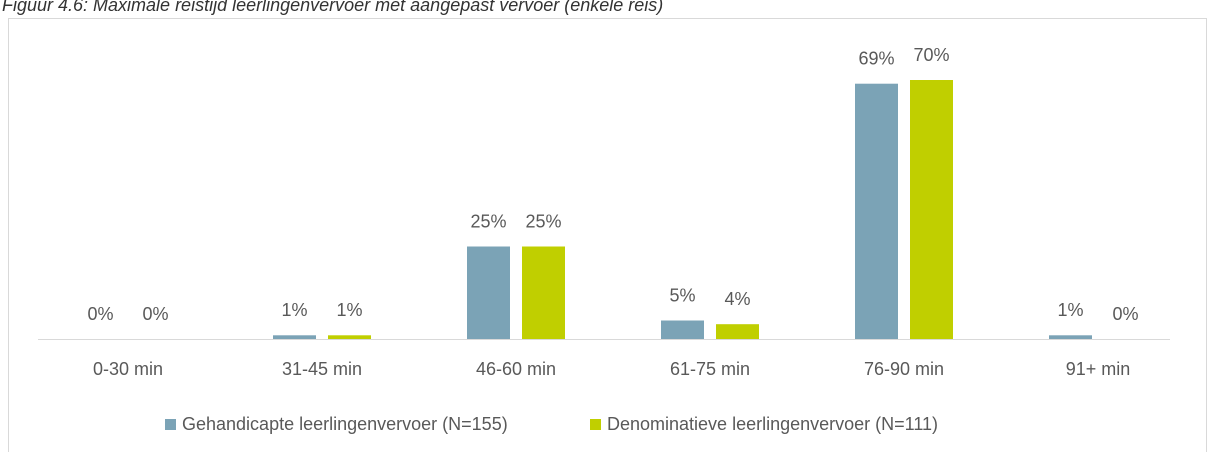  I want to click on x-tick-label: 76-90 min, so click(904, 369).